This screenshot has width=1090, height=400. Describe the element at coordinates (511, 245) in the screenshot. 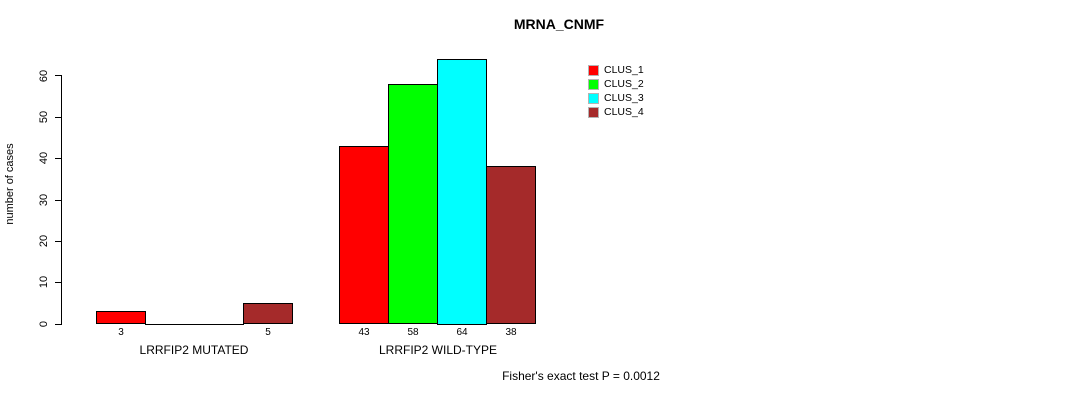

I see `bar-clus-4-lrrfip2-wild-type` at that location.